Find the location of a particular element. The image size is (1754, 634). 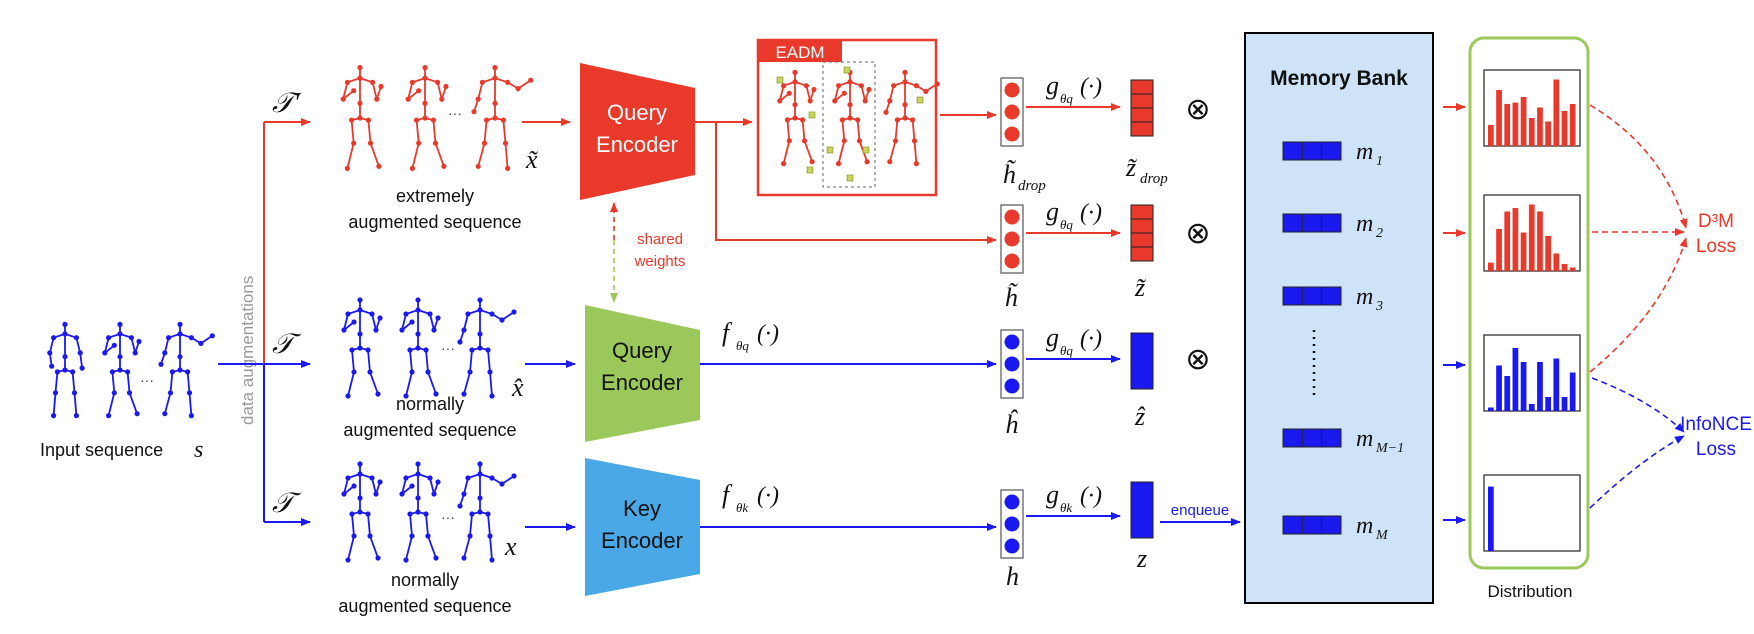

extreme-seq-caption-1: extremely is located at coordinates (435, 196).